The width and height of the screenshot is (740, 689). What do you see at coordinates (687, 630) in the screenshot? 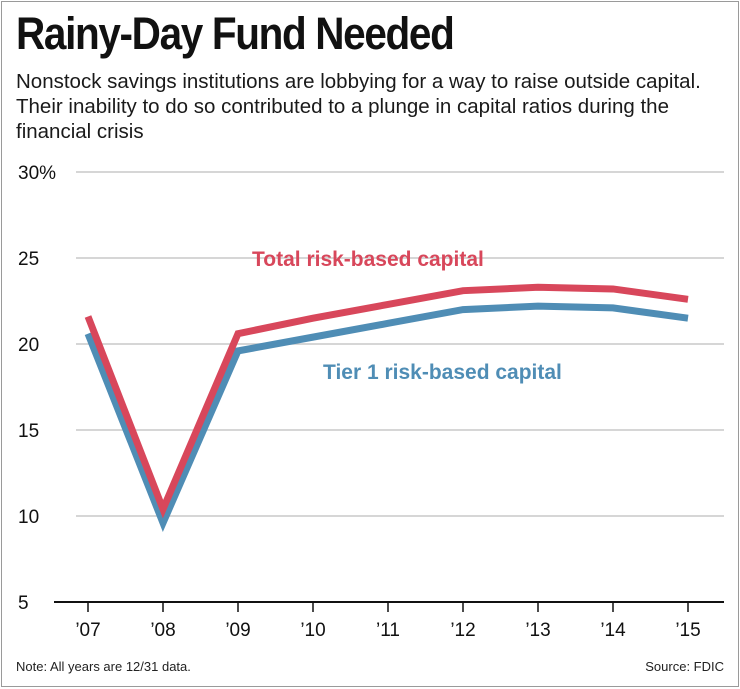
I see `x-tick-label: ’15` at bounding box center [687, 630].